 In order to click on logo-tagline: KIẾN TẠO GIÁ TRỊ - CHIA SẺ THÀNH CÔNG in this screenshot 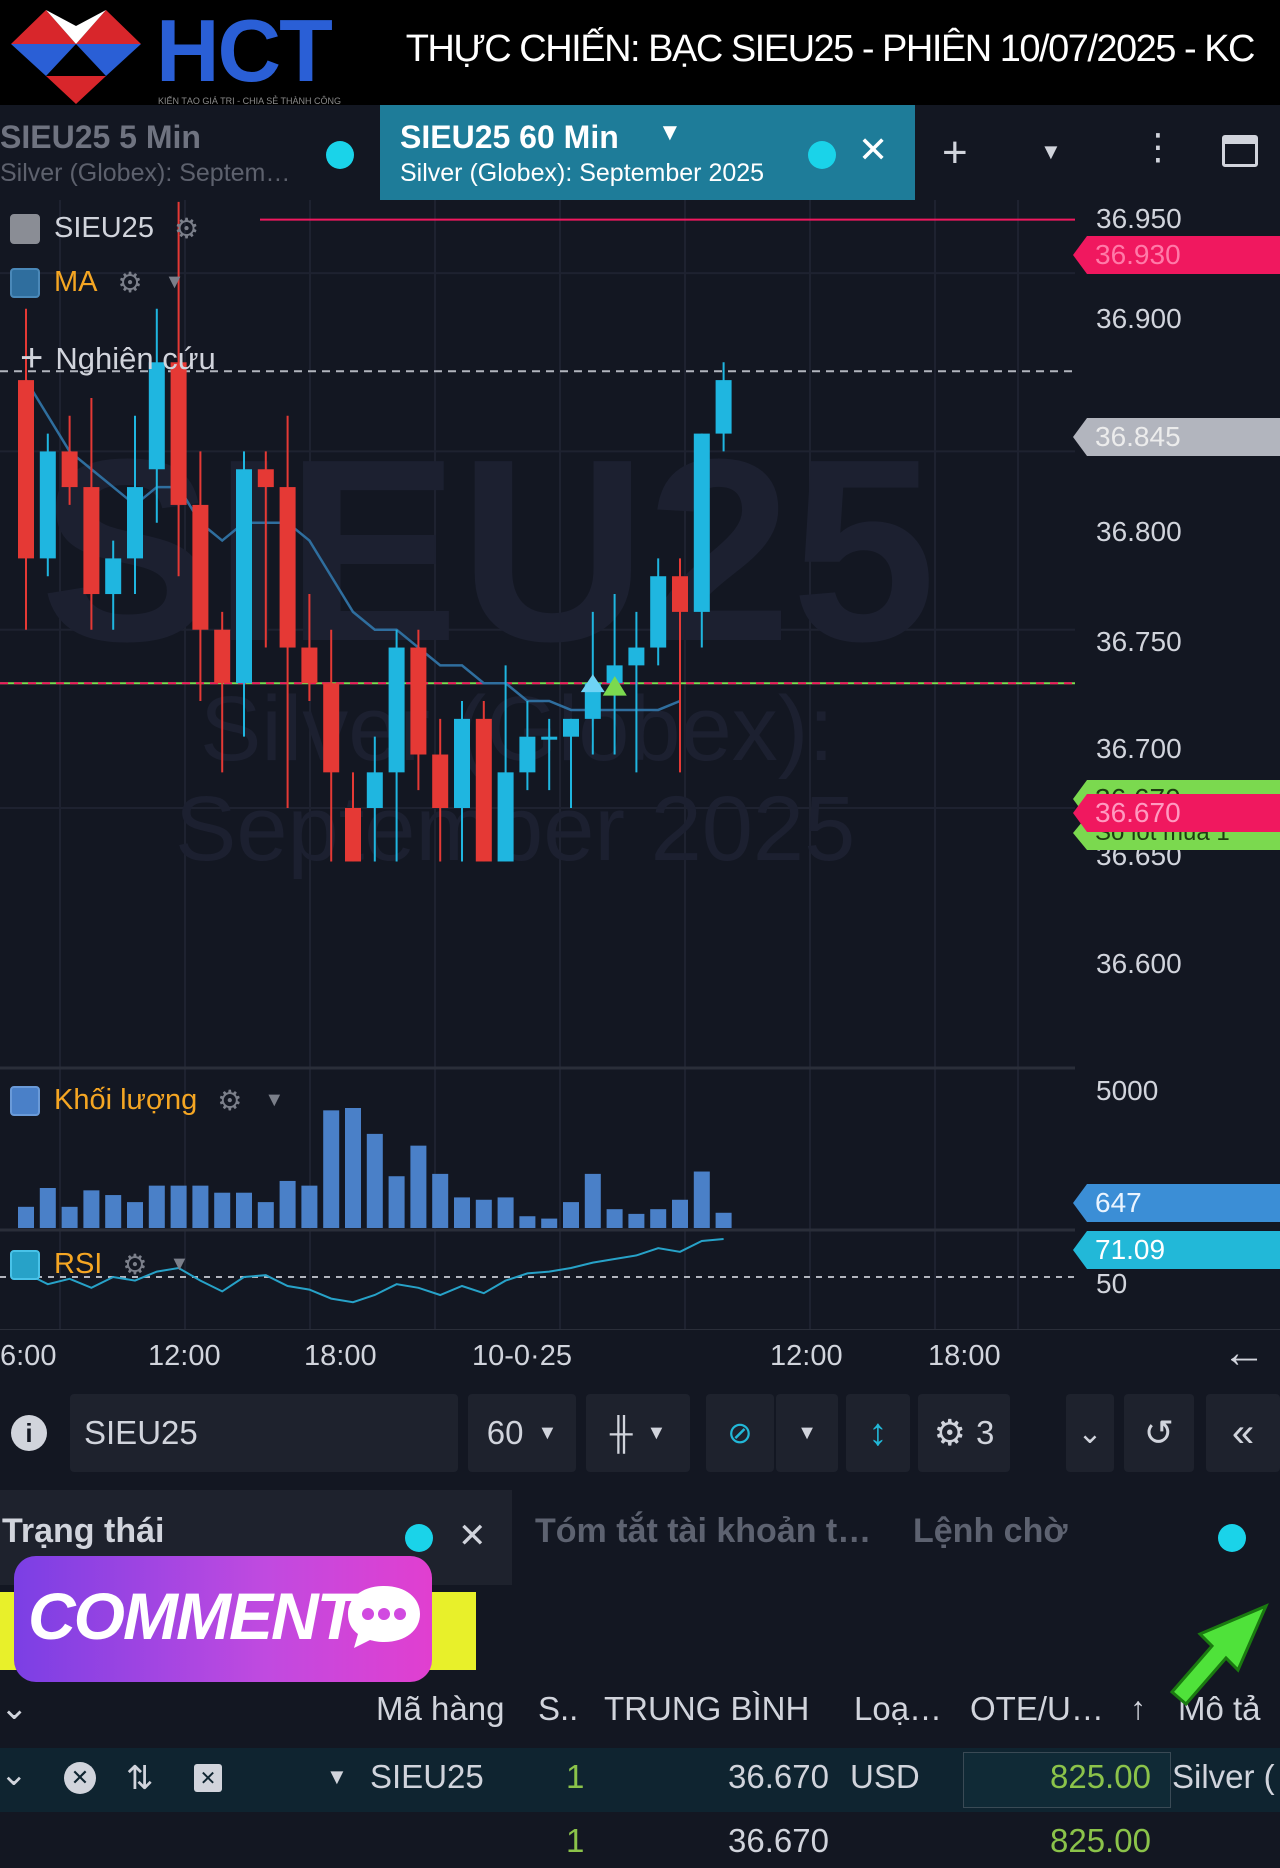, I will do `click(250, 101)`.